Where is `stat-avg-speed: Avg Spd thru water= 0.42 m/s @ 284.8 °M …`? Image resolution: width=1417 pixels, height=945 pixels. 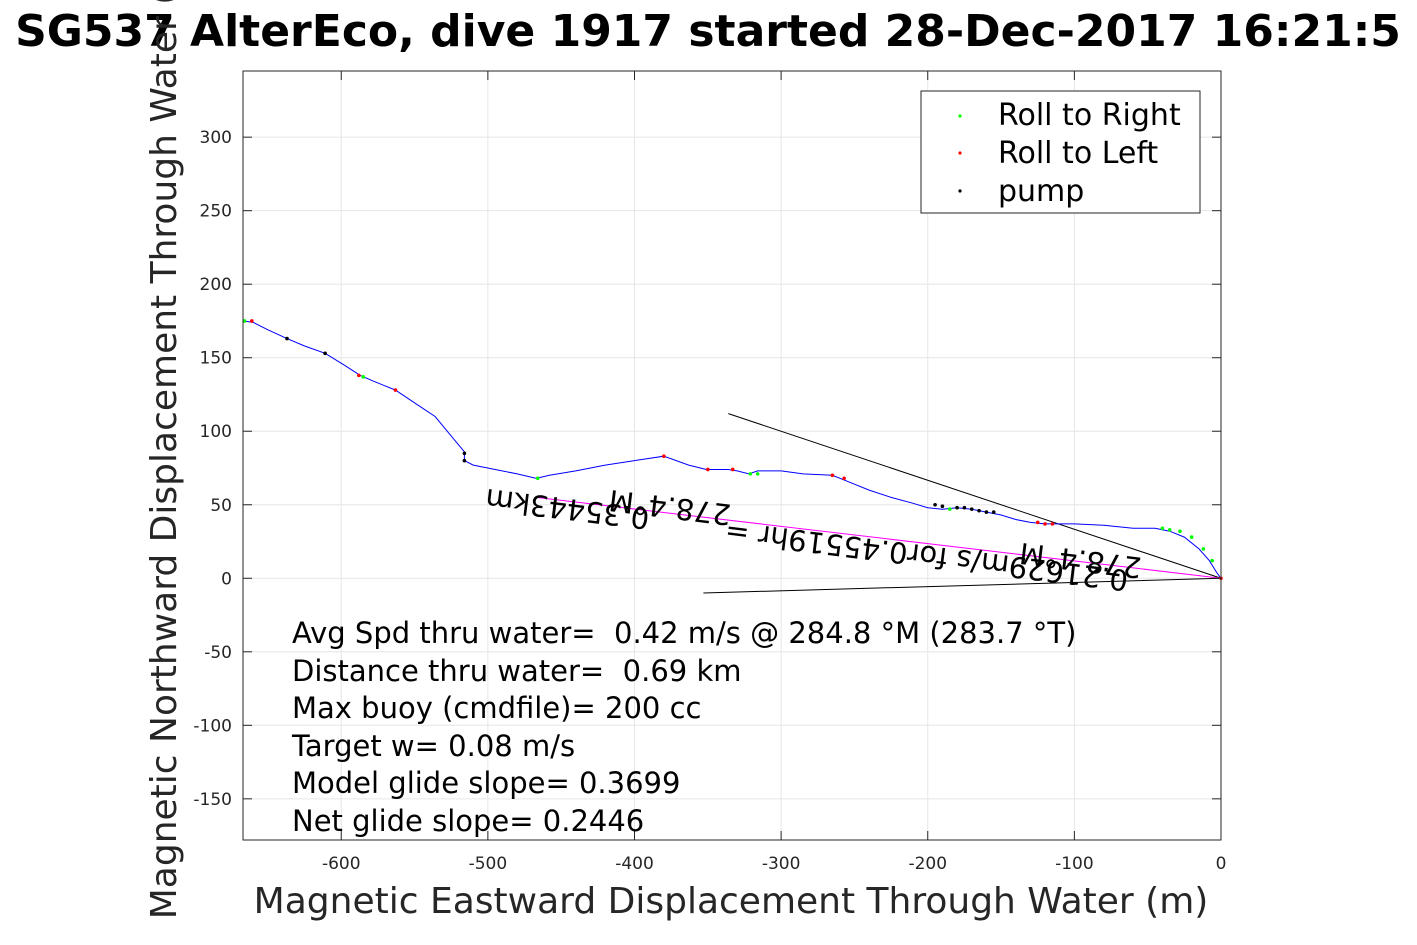 stat-avg-speed: Avg Spd thru water= 0.42 m/s @ 284.8 °M … is located at coordinates (684, 633).